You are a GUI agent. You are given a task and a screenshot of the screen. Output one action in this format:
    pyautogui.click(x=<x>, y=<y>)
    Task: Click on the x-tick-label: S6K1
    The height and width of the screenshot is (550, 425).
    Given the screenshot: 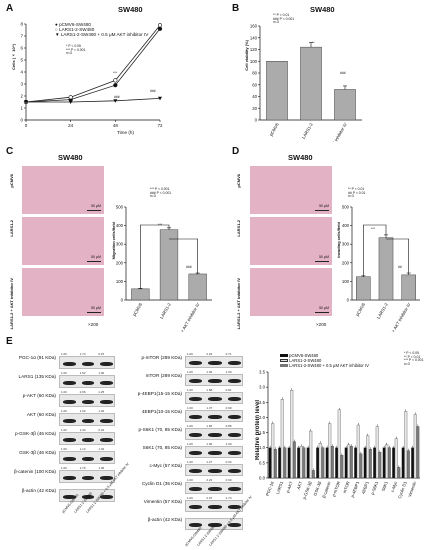 What is the action you would take?
    pyautogui.click(x=384, y=486)
    